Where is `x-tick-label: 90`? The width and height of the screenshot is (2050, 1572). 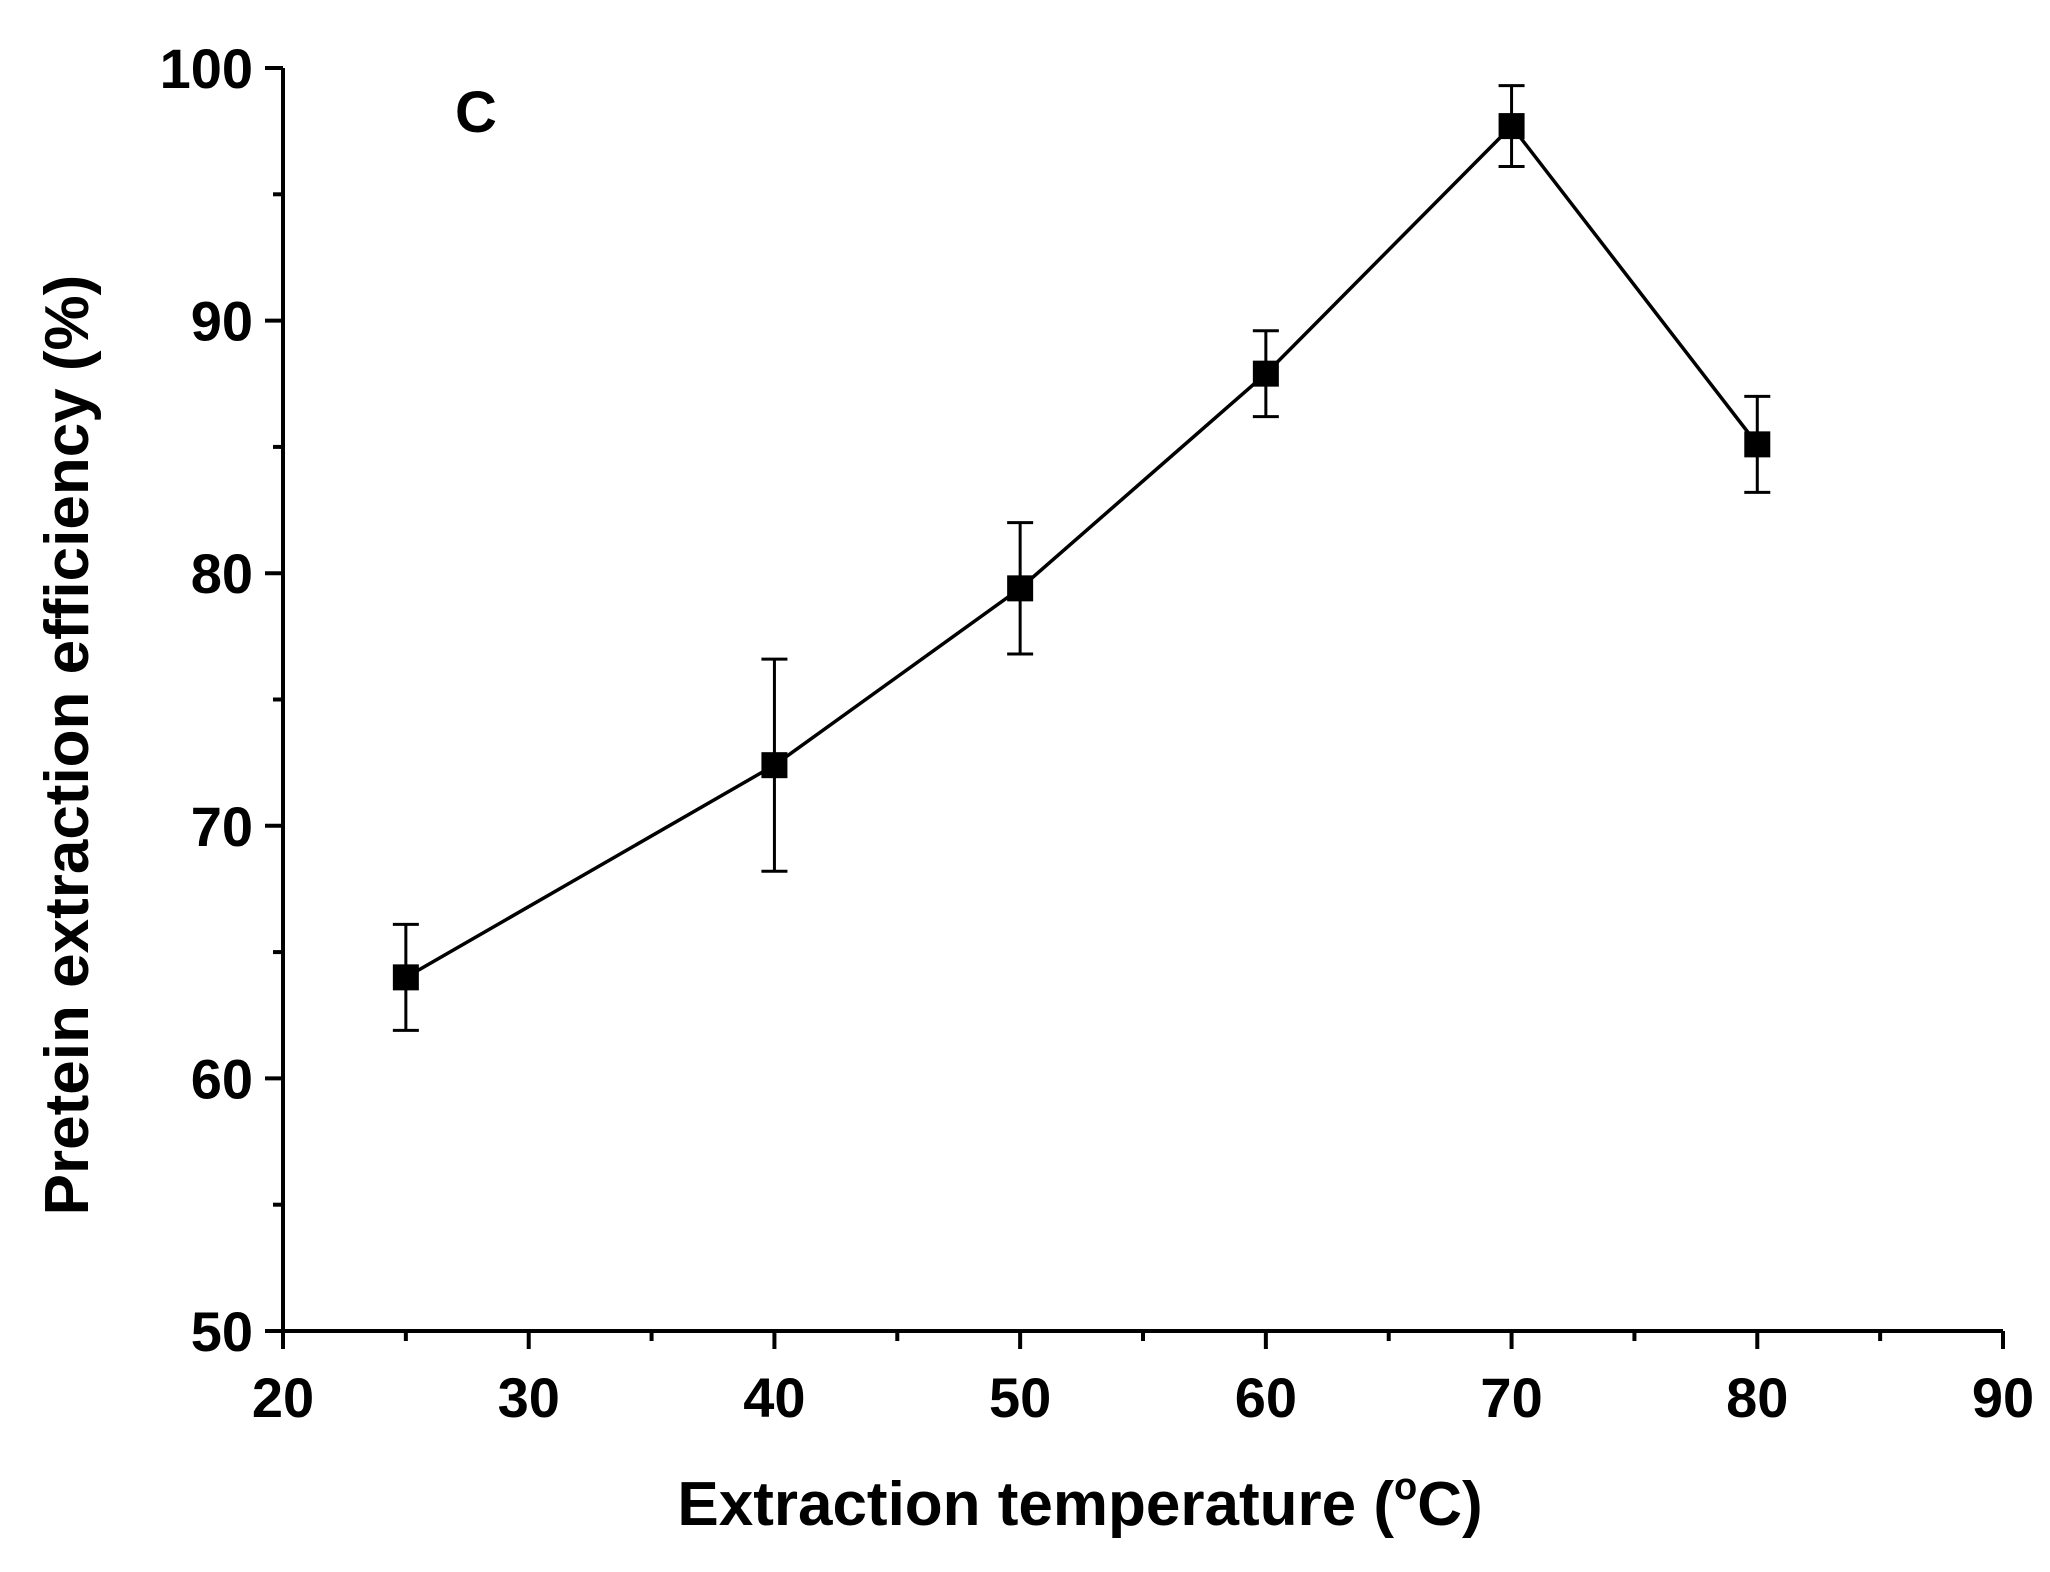 x-tick-label: 90 is located at coordinates (2003, 1397).